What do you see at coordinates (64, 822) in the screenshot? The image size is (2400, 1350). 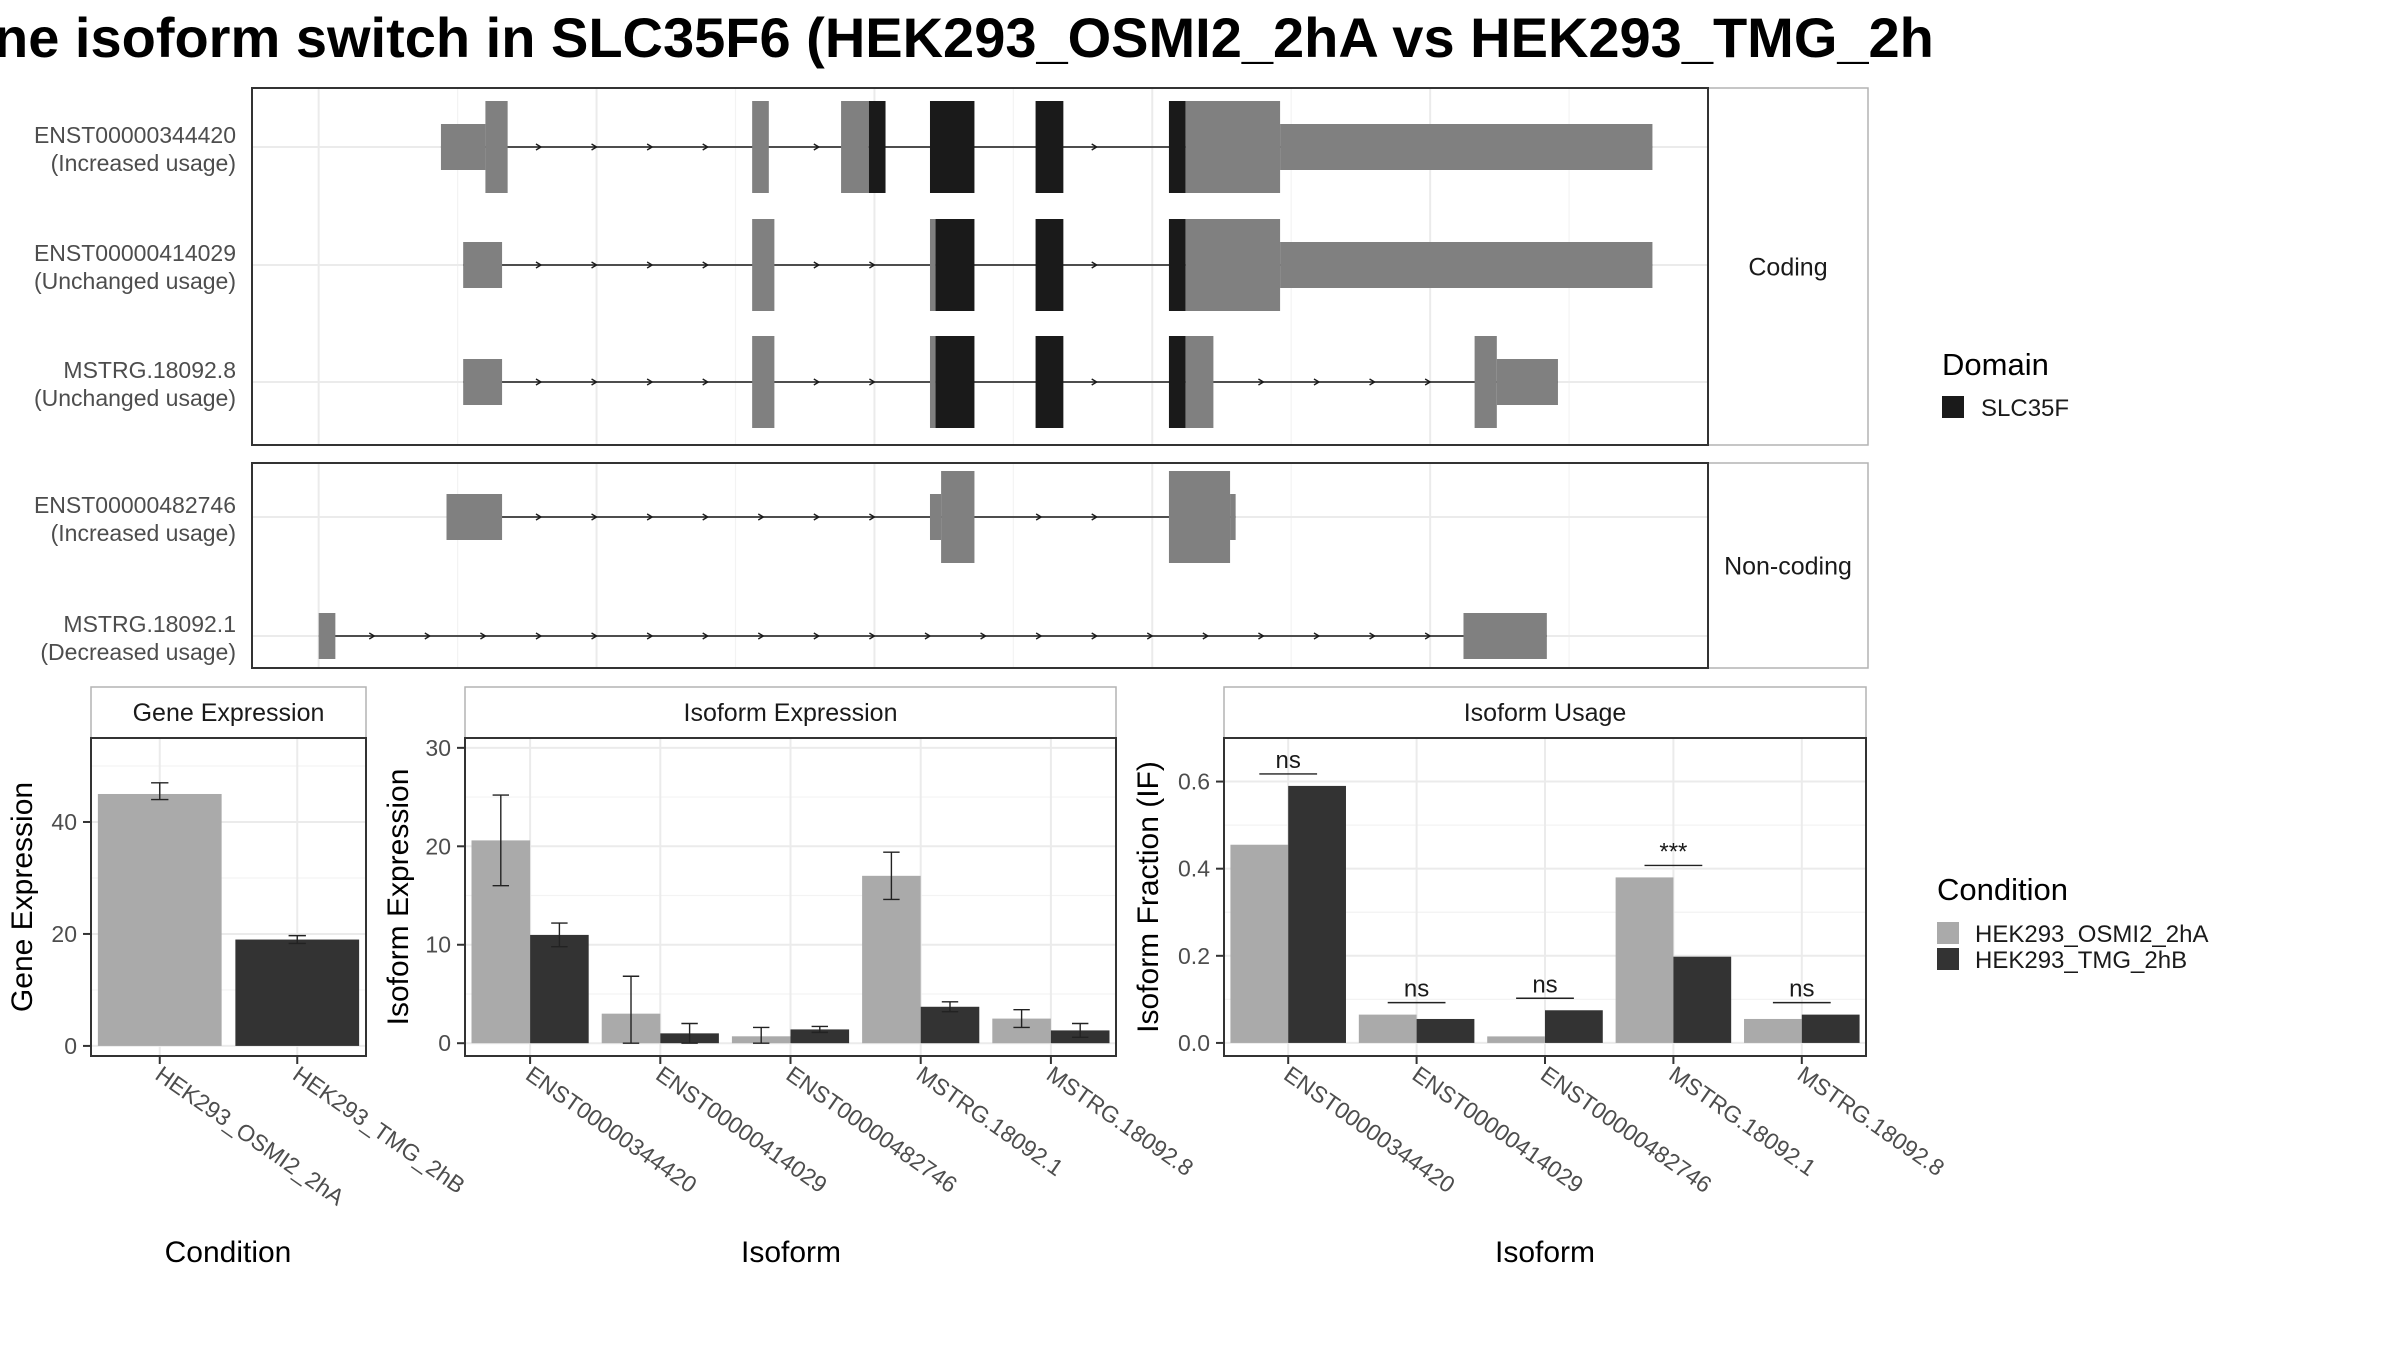 I see `y-tick-label: 40` at bounding box center [64, 822].